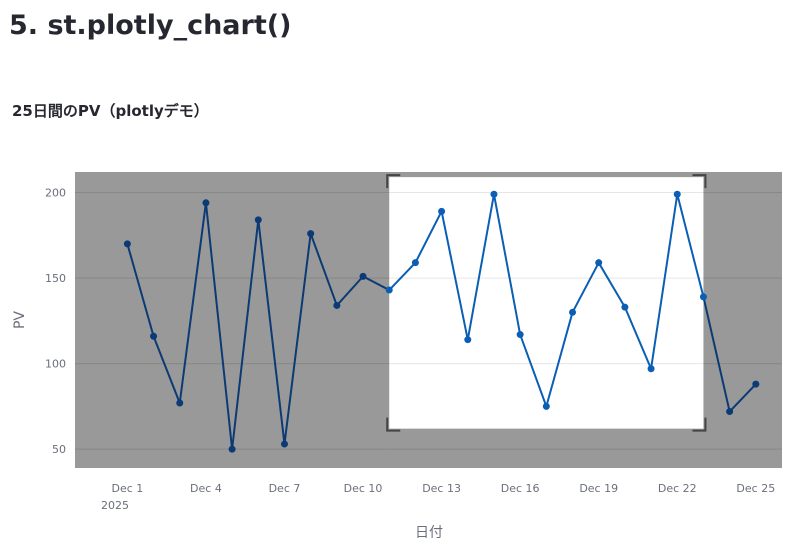 This screenshot has height=558, width=807. Describe the element at coordinates (285, 488) in the screenshot. I see `x-tick-label: Dec 7` at that location.